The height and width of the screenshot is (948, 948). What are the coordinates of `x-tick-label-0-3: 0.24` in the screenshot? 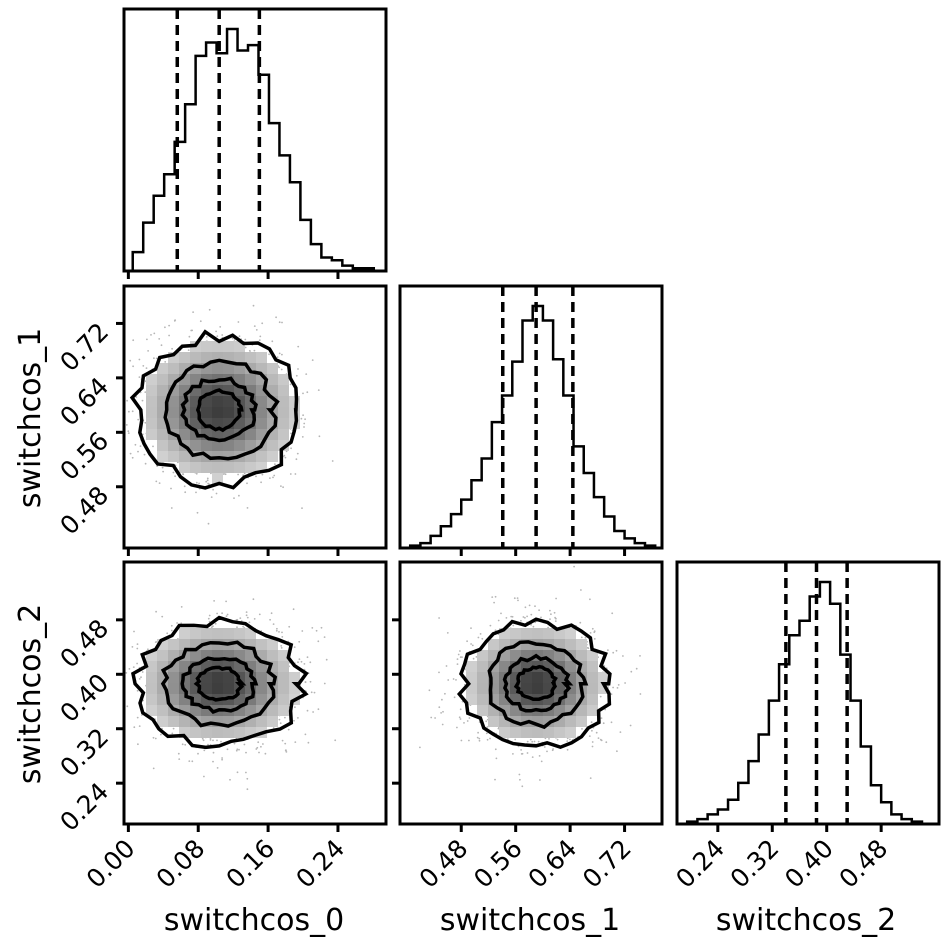 It's located at (320, 864).